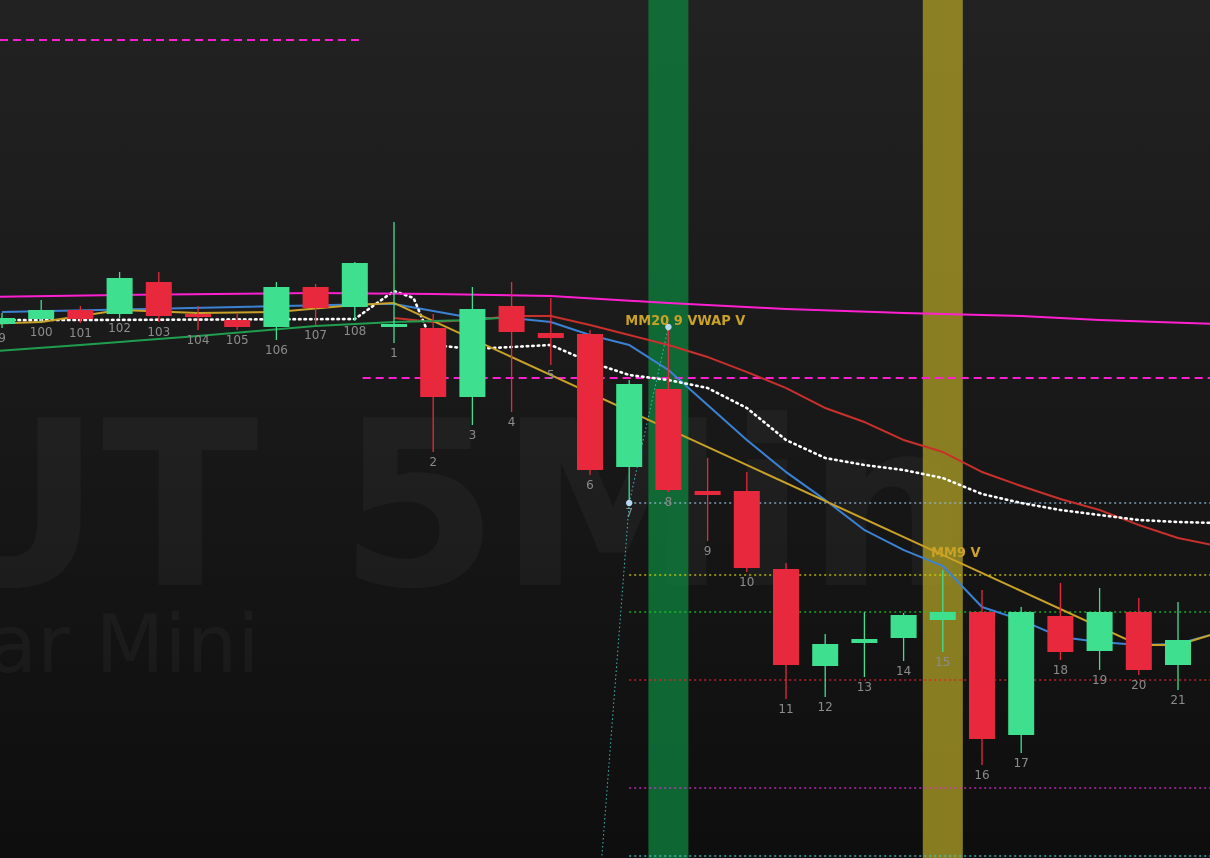 This screenshot has height=858, width=1210. What do you see at coordinates (636, 590) in the screenshot?
I see `connectors` at bounding box center [636, 590].